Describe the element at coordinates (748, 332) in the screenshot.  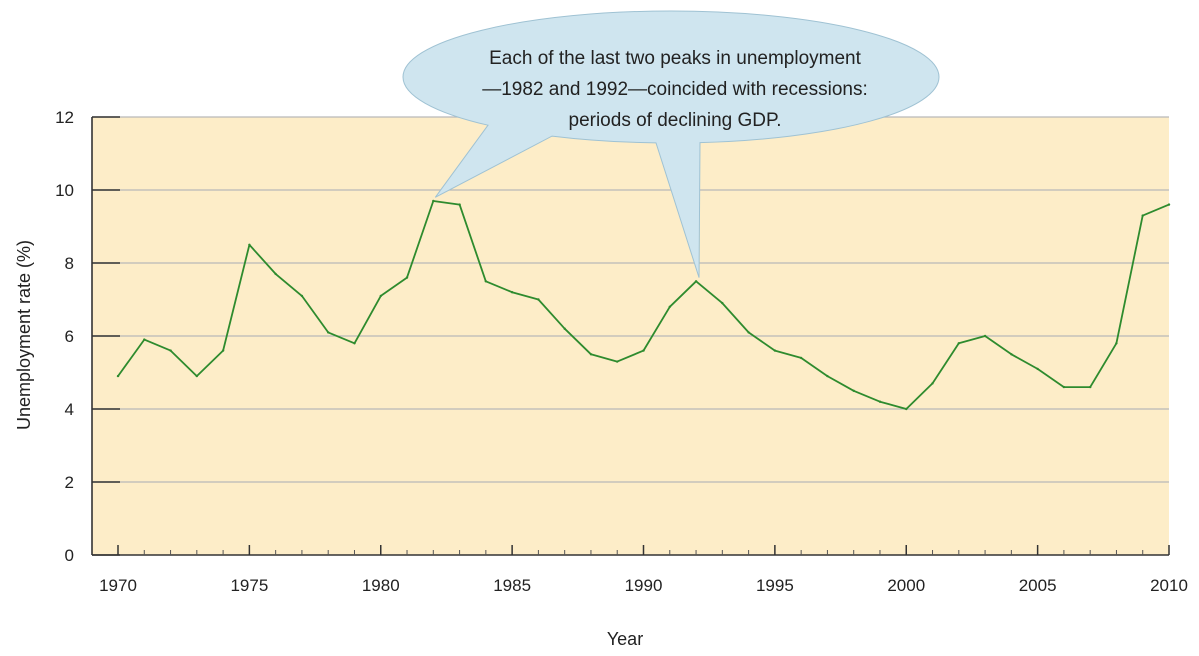
I see `data-point-1994` at that location.